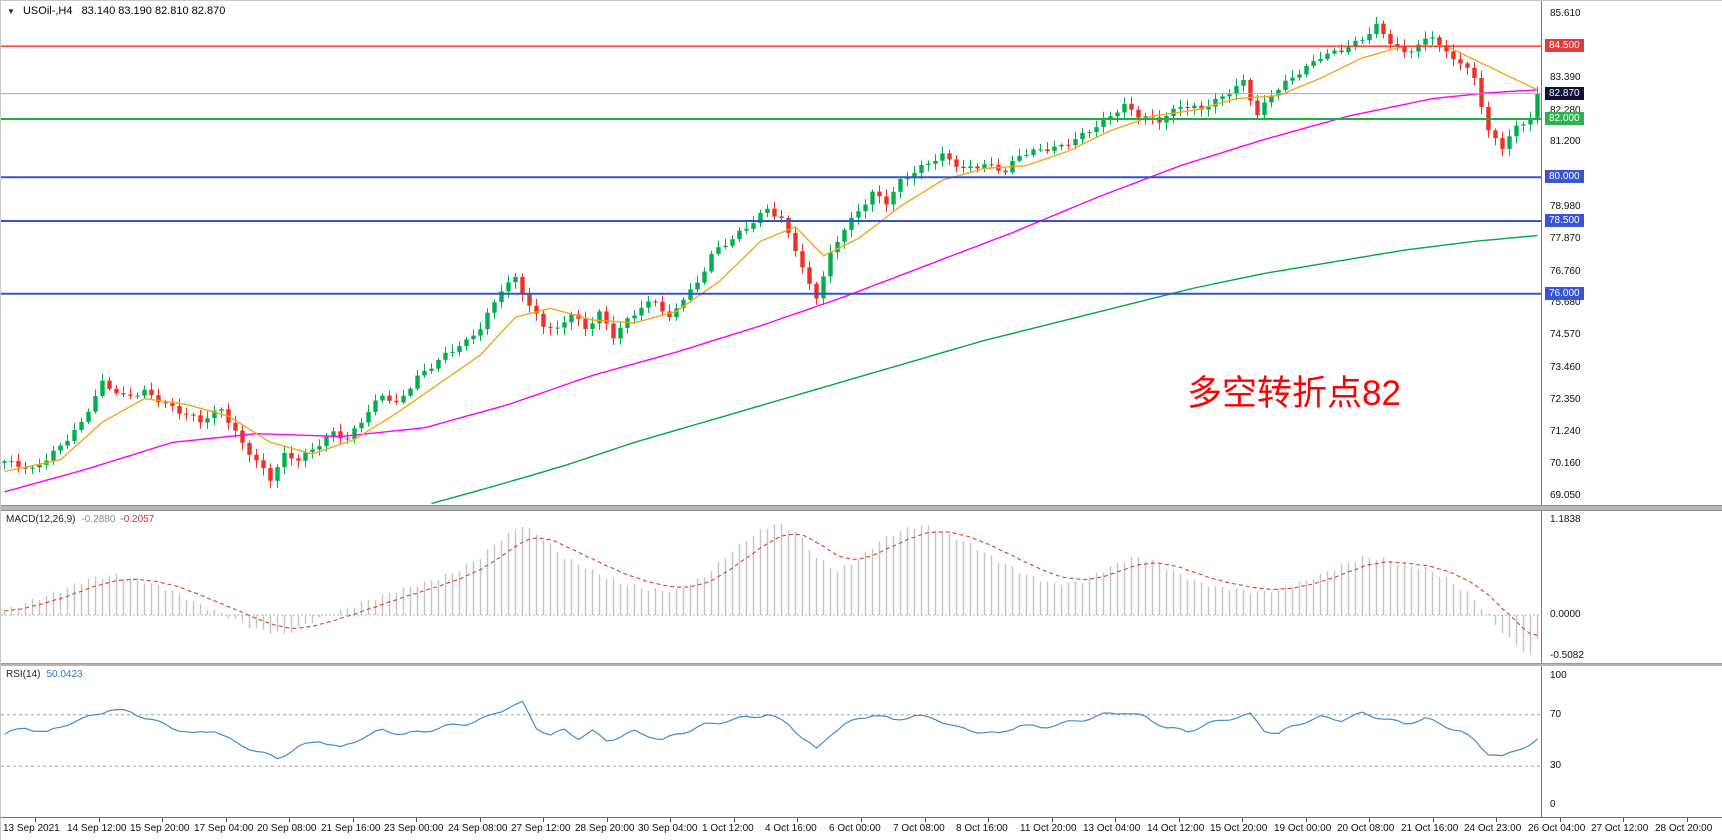 This screenshot has width=1722, height=840. Describe the element at coordinates (80, 519) in the screenshot. I see `macd-indicator-label: MACD(12,26,9) -0.2880 -0.2057` at that location.